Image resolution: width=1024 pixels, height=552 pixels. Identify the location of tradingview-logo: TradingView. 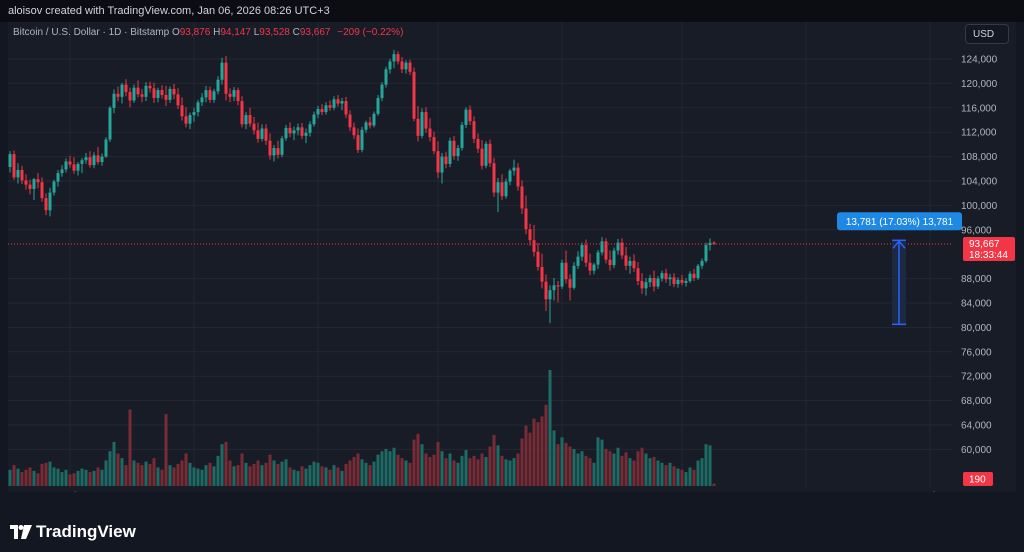
(73, 532).